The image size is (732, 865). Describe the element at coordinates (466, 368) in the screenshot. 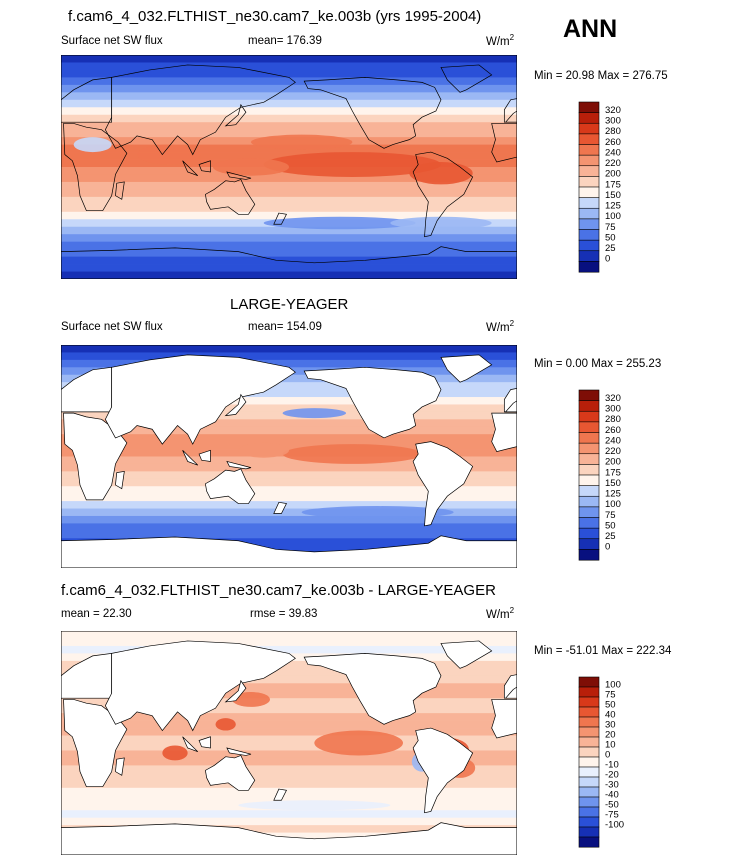

I see `coastline-greenland` at that location.